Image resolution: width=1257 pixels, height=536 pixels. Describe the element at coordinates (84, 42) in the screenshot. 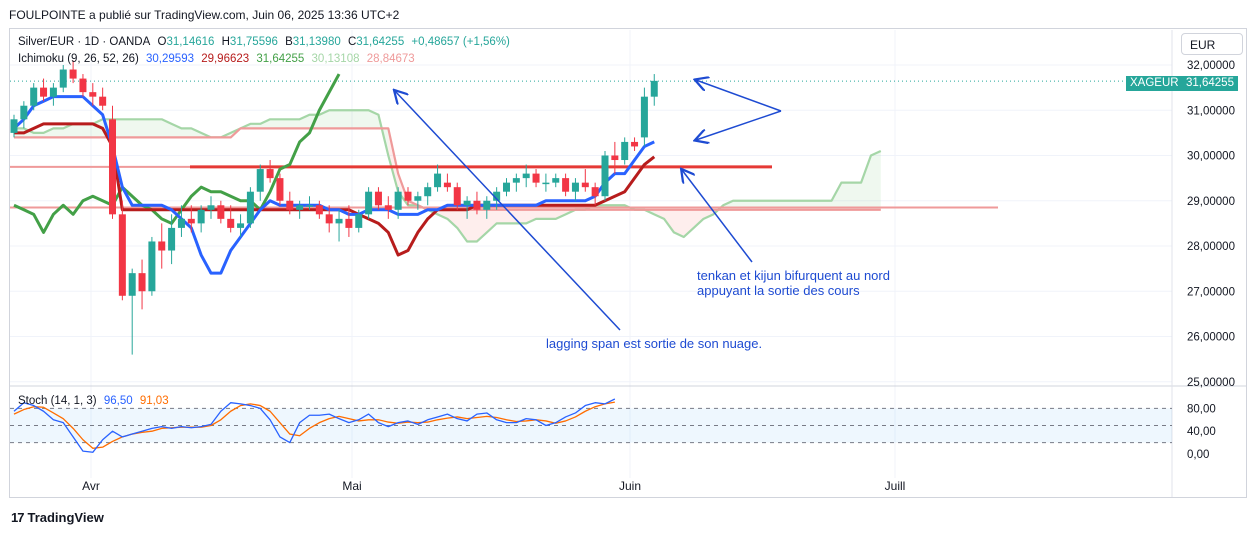

I see `symbol-name: Silver/EUR · 1D · OANDA` at that location.